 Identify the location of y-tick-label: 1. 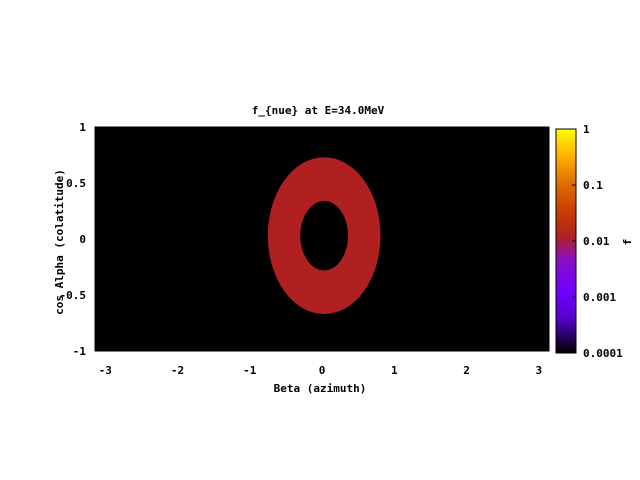
(82, 127).